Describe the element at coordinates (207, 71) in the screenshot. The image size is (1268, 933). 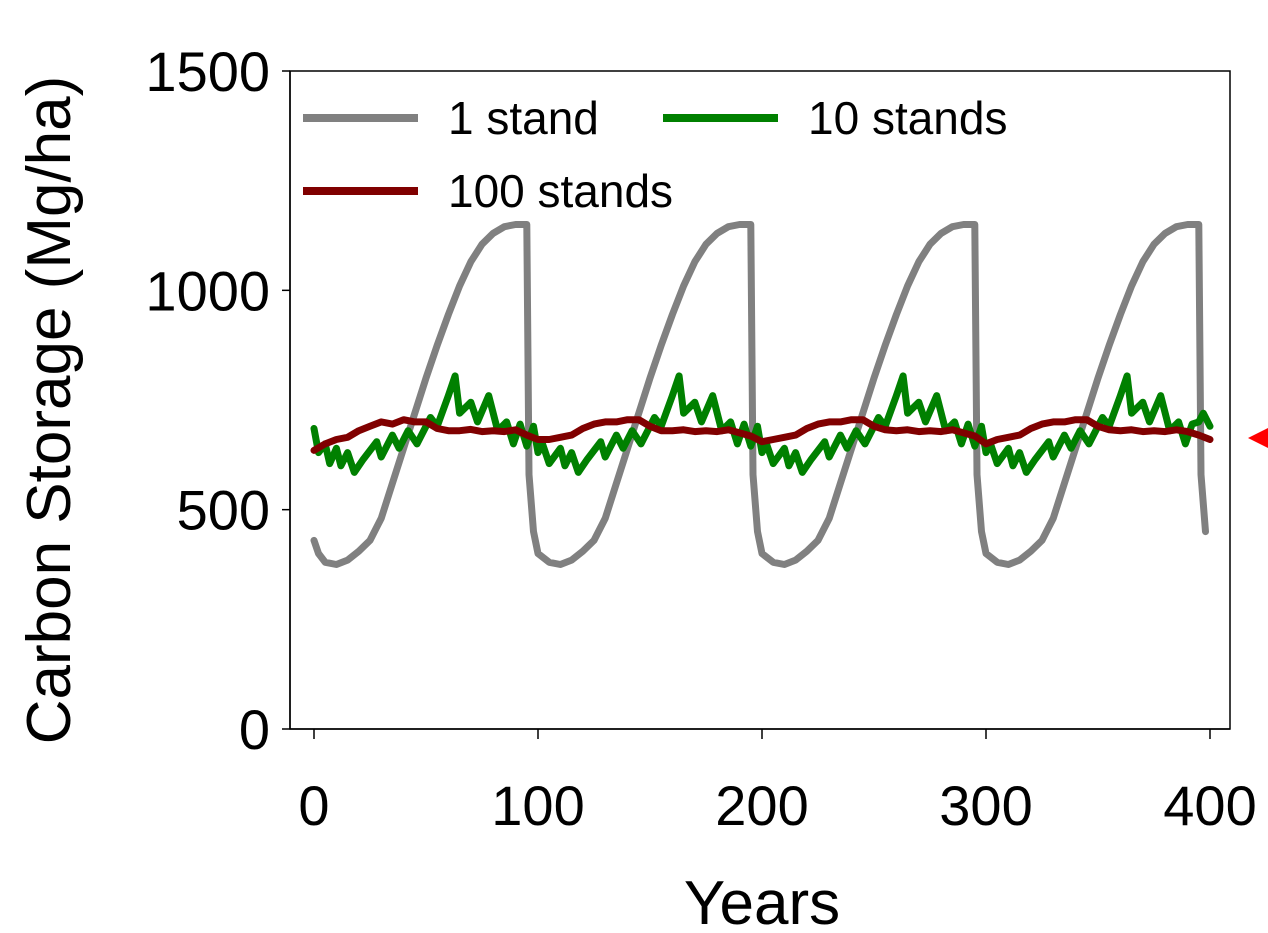
I see `y-tick-label: 1500` at that location.